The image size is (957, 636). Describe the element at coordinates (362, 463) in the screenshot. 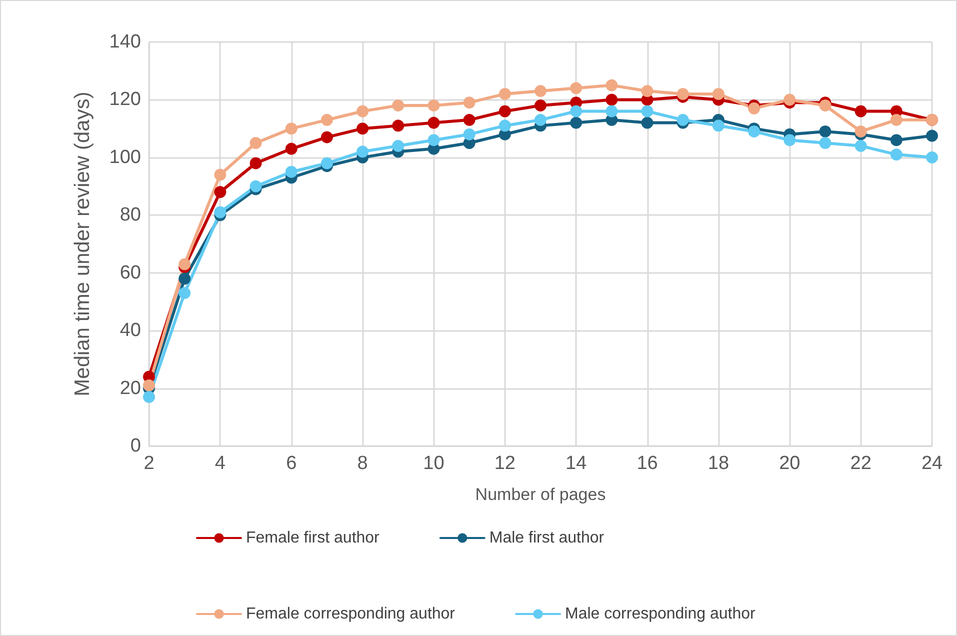

I see `x-tick-label: 8` at that location.